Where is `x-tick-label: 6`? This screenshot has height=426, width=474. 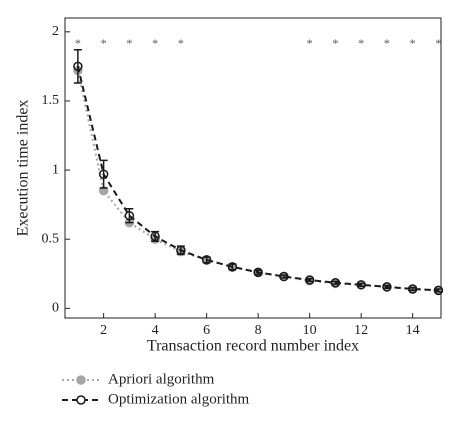 x-tick-label: 6 is located at coordinates (206, 330).